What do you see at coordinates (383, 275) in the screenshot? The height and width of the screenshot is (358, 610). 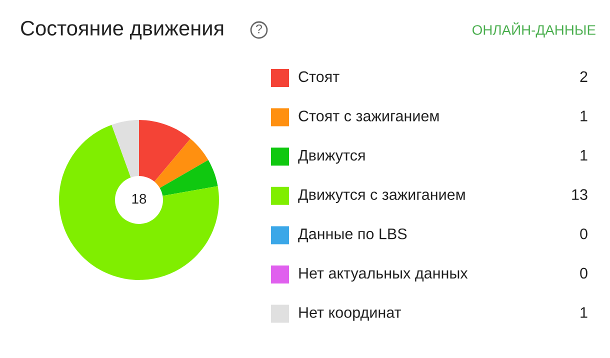 I see `legend-label: Нет актуальных данных` at bounding box center [383, 275].